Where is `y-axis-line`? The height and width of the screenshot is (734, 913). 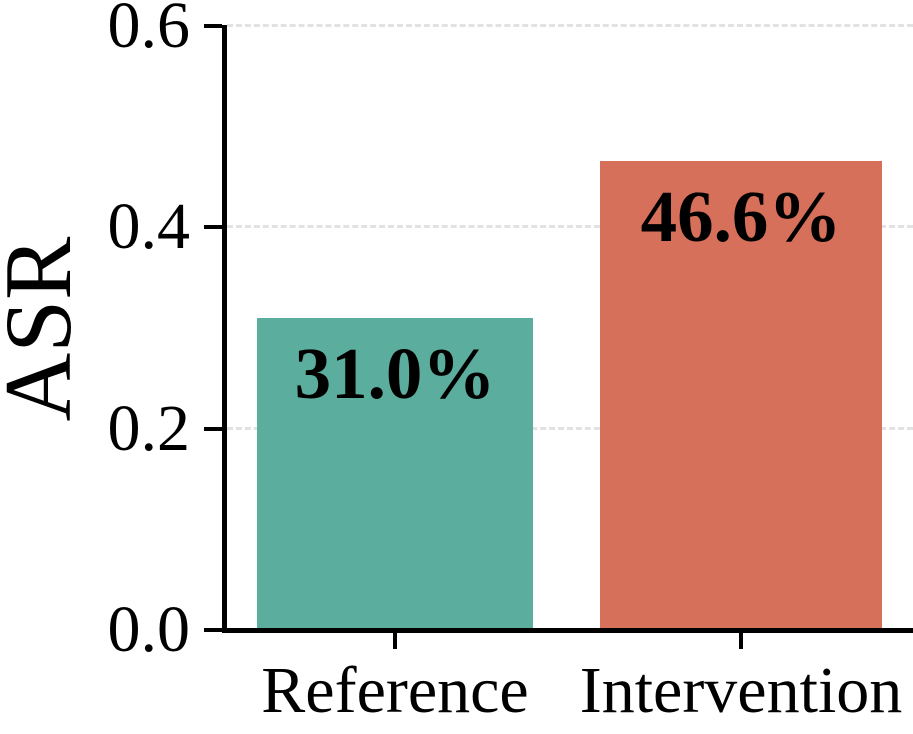 y-axis-line is located at coordinates (224, 329).